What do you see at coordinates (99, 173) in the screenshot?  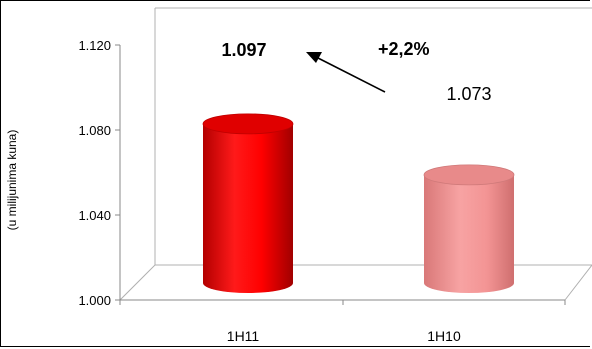 I see `y-axis: 1.000 1.040 1.080 1.120` at bounding box center [99, 173].